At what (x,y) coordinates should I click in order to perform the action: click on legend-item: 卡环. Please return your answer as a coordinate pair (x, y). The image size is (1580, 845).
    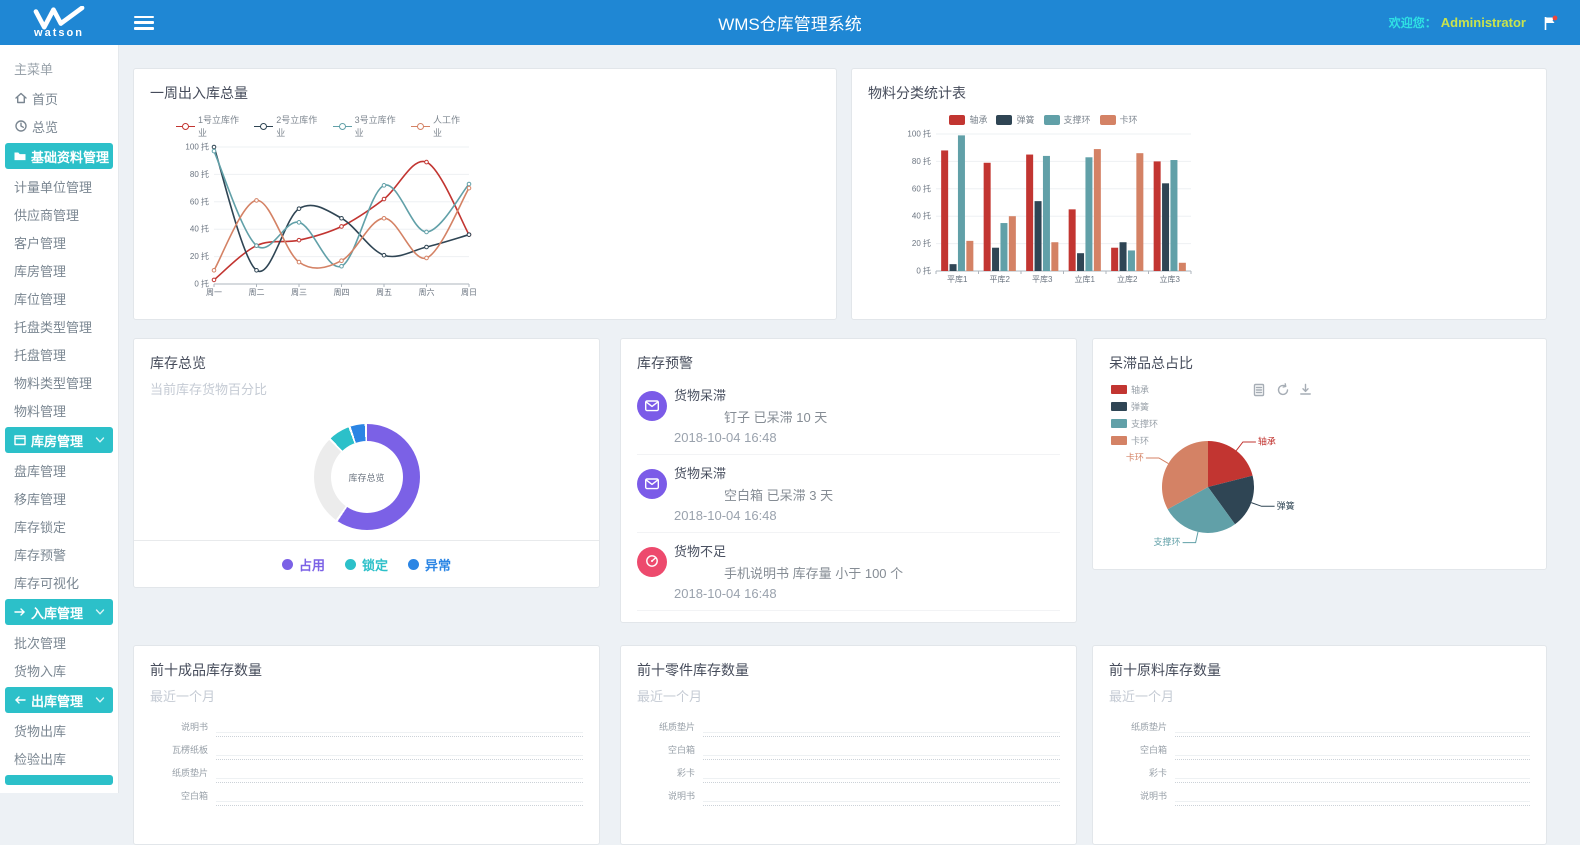
    Looking at the image, I should click on (1123, 119).